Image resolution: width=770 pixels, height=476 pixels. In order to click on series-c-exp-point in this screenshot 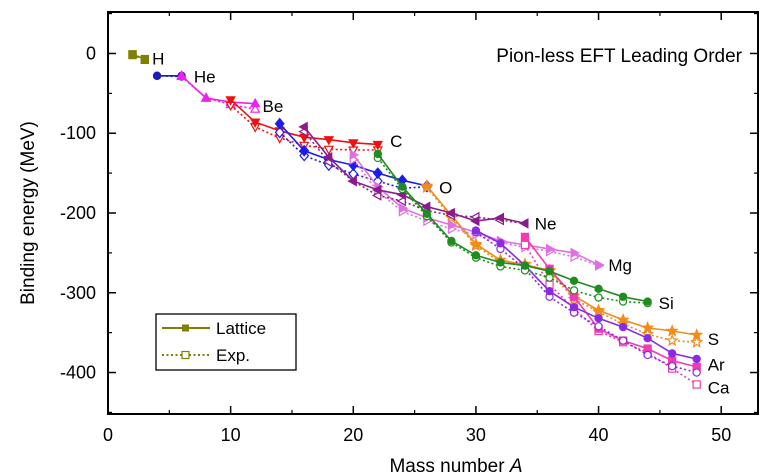, I will do `click(329, 150)`.